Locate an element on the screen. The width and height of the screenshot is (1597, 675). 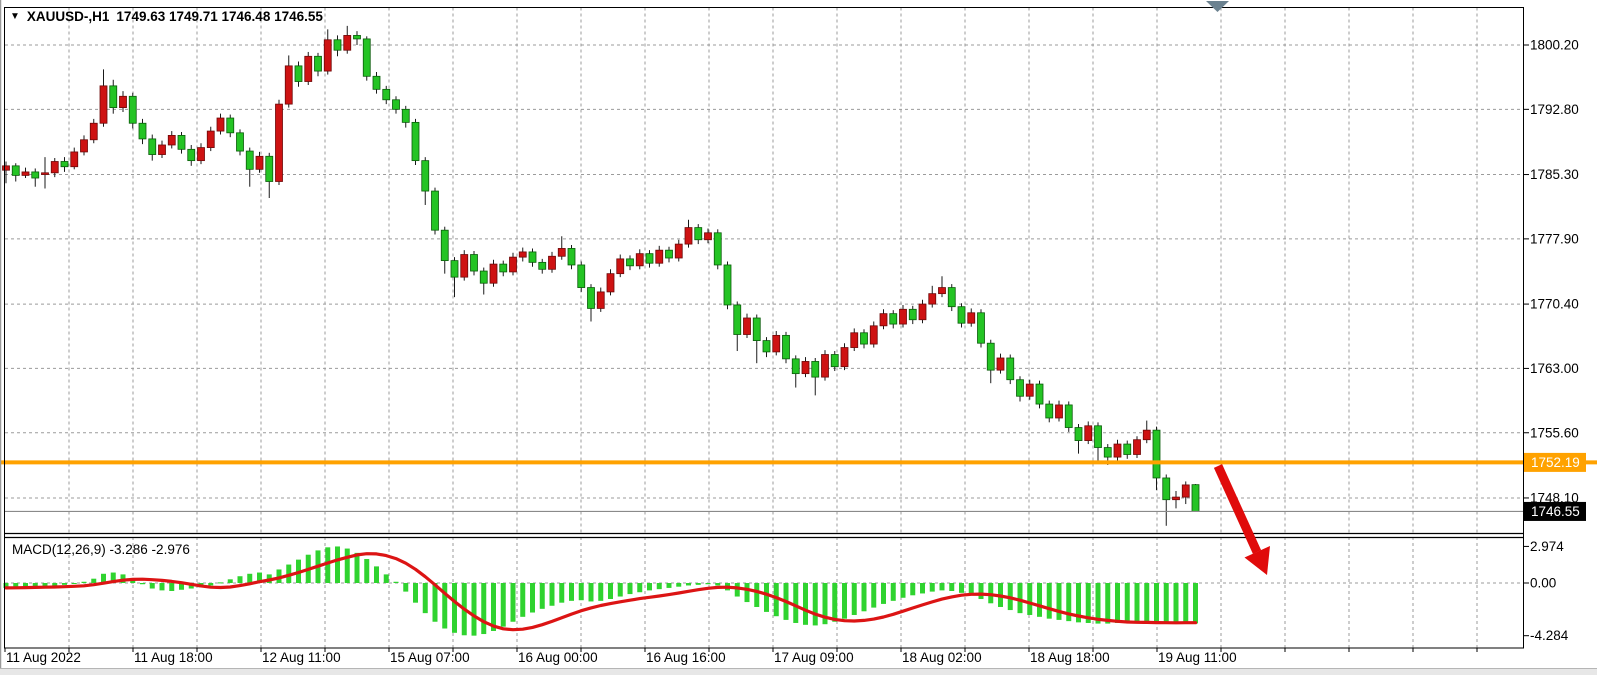
price-axis-label: 1763.00 is located at coordinates (1554, 368).